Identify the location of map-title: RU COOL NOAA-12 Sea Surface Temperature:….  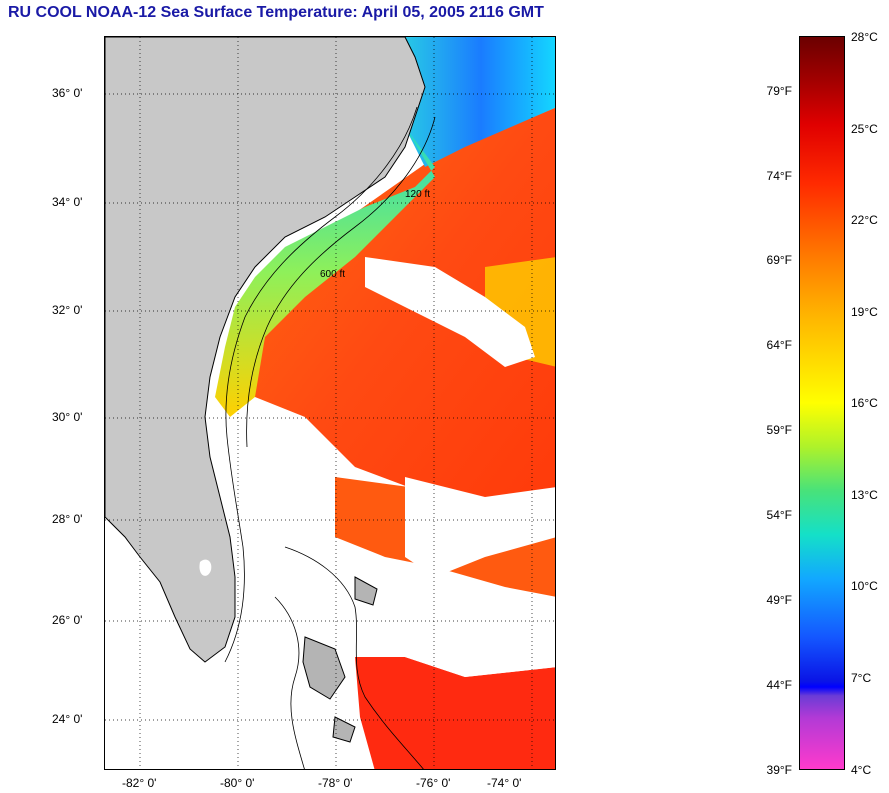
(276, 12).